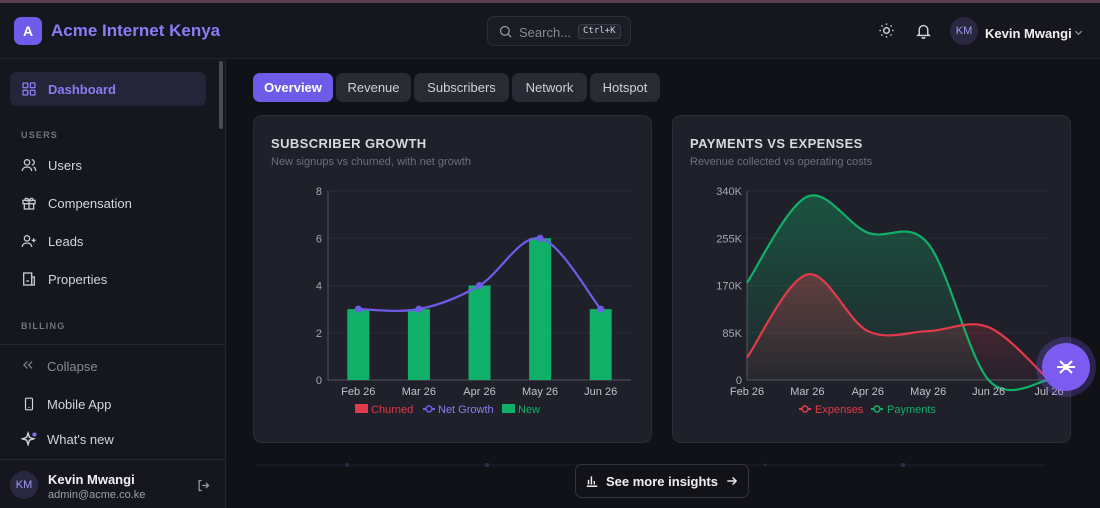  Describe the element at coordinates (392, 410) in the screenshot. I see `legend-label: Churned` at that location.